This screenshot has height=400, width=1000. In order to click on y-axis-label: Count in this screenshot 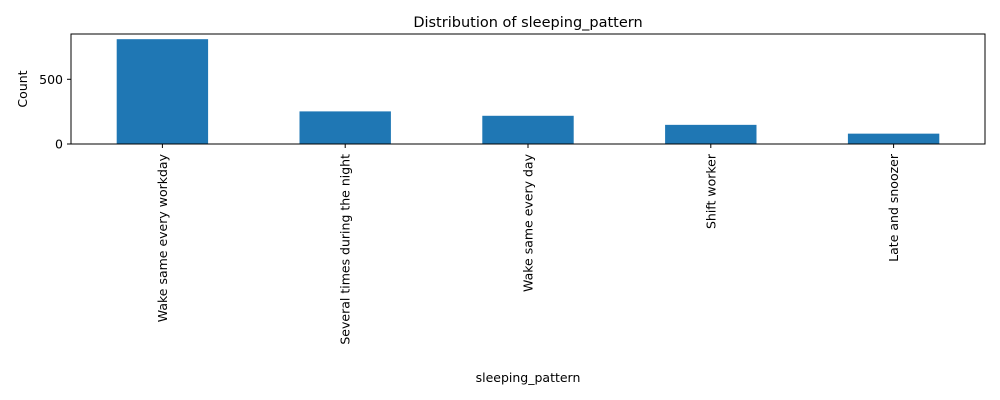, I will do `click(22, 88)`.